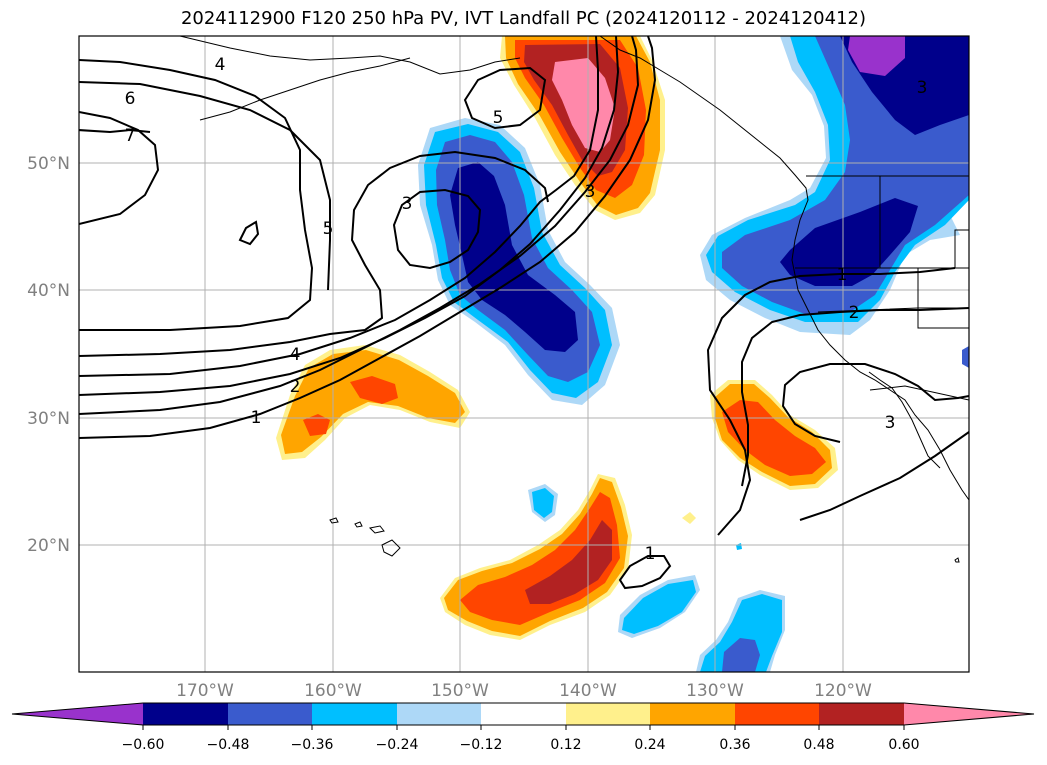 The image size is (1047, 765). I want to click on lat-label: 20°N, so click(48, 546).